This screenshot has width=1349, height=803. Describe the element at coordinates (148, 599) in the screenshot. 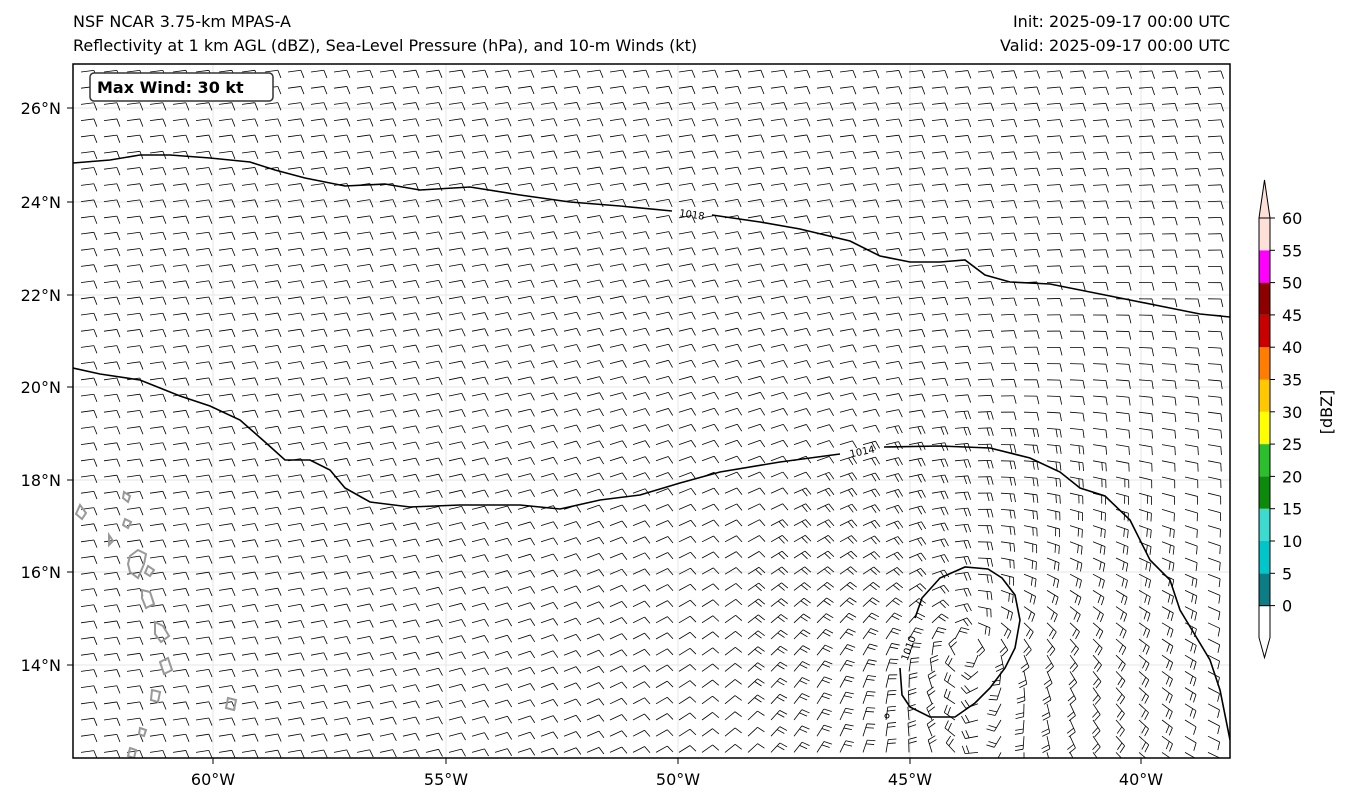

I see `island-coastline` at that location.